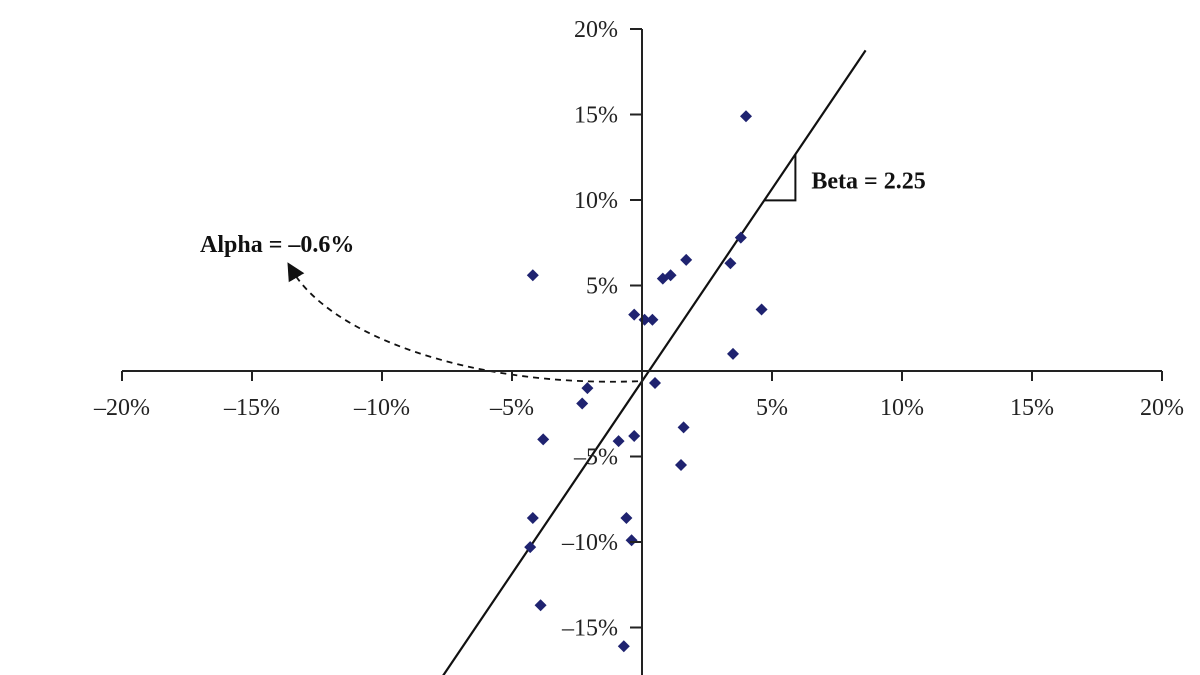  I want to click on y-tick-label: 15%, so click(596, 116).